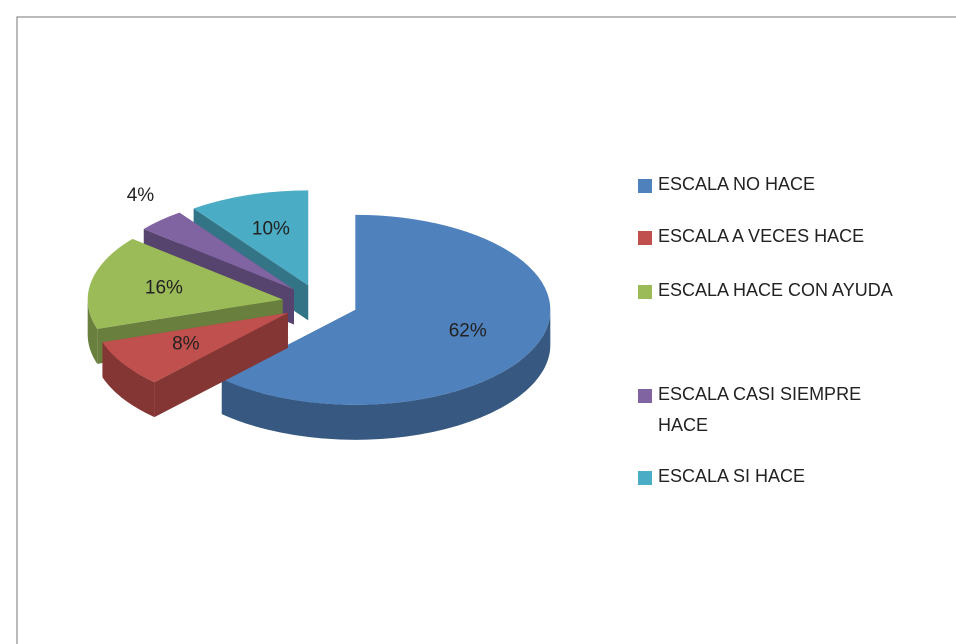 Image resolution: width=956 pixels, height=644 pixels. What do you see at coordinates (761, 236) in the screenshot?
I see `legend-label: ESCALA A VECES HACE` at bounding box center [761, 236].